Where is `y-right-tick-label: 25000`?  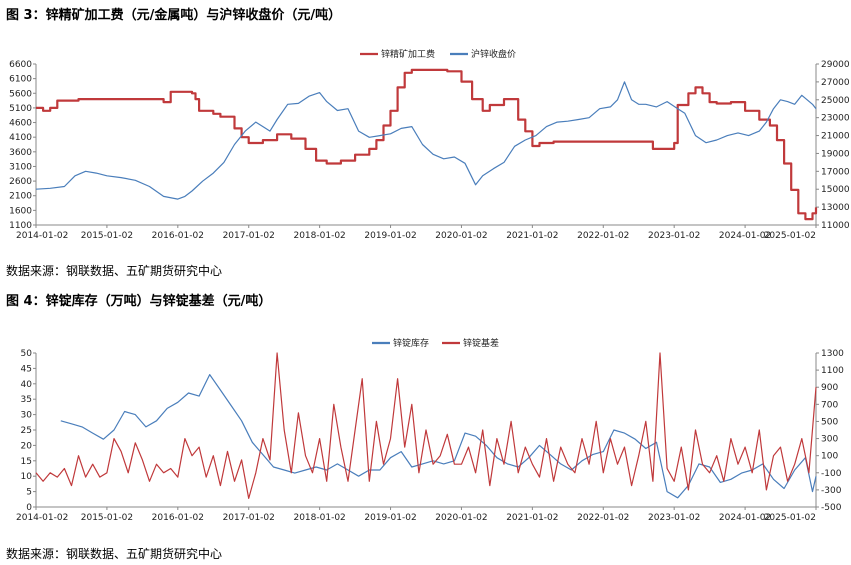
y-right-tick-label: 25000 is located at coordinates (835, 101).